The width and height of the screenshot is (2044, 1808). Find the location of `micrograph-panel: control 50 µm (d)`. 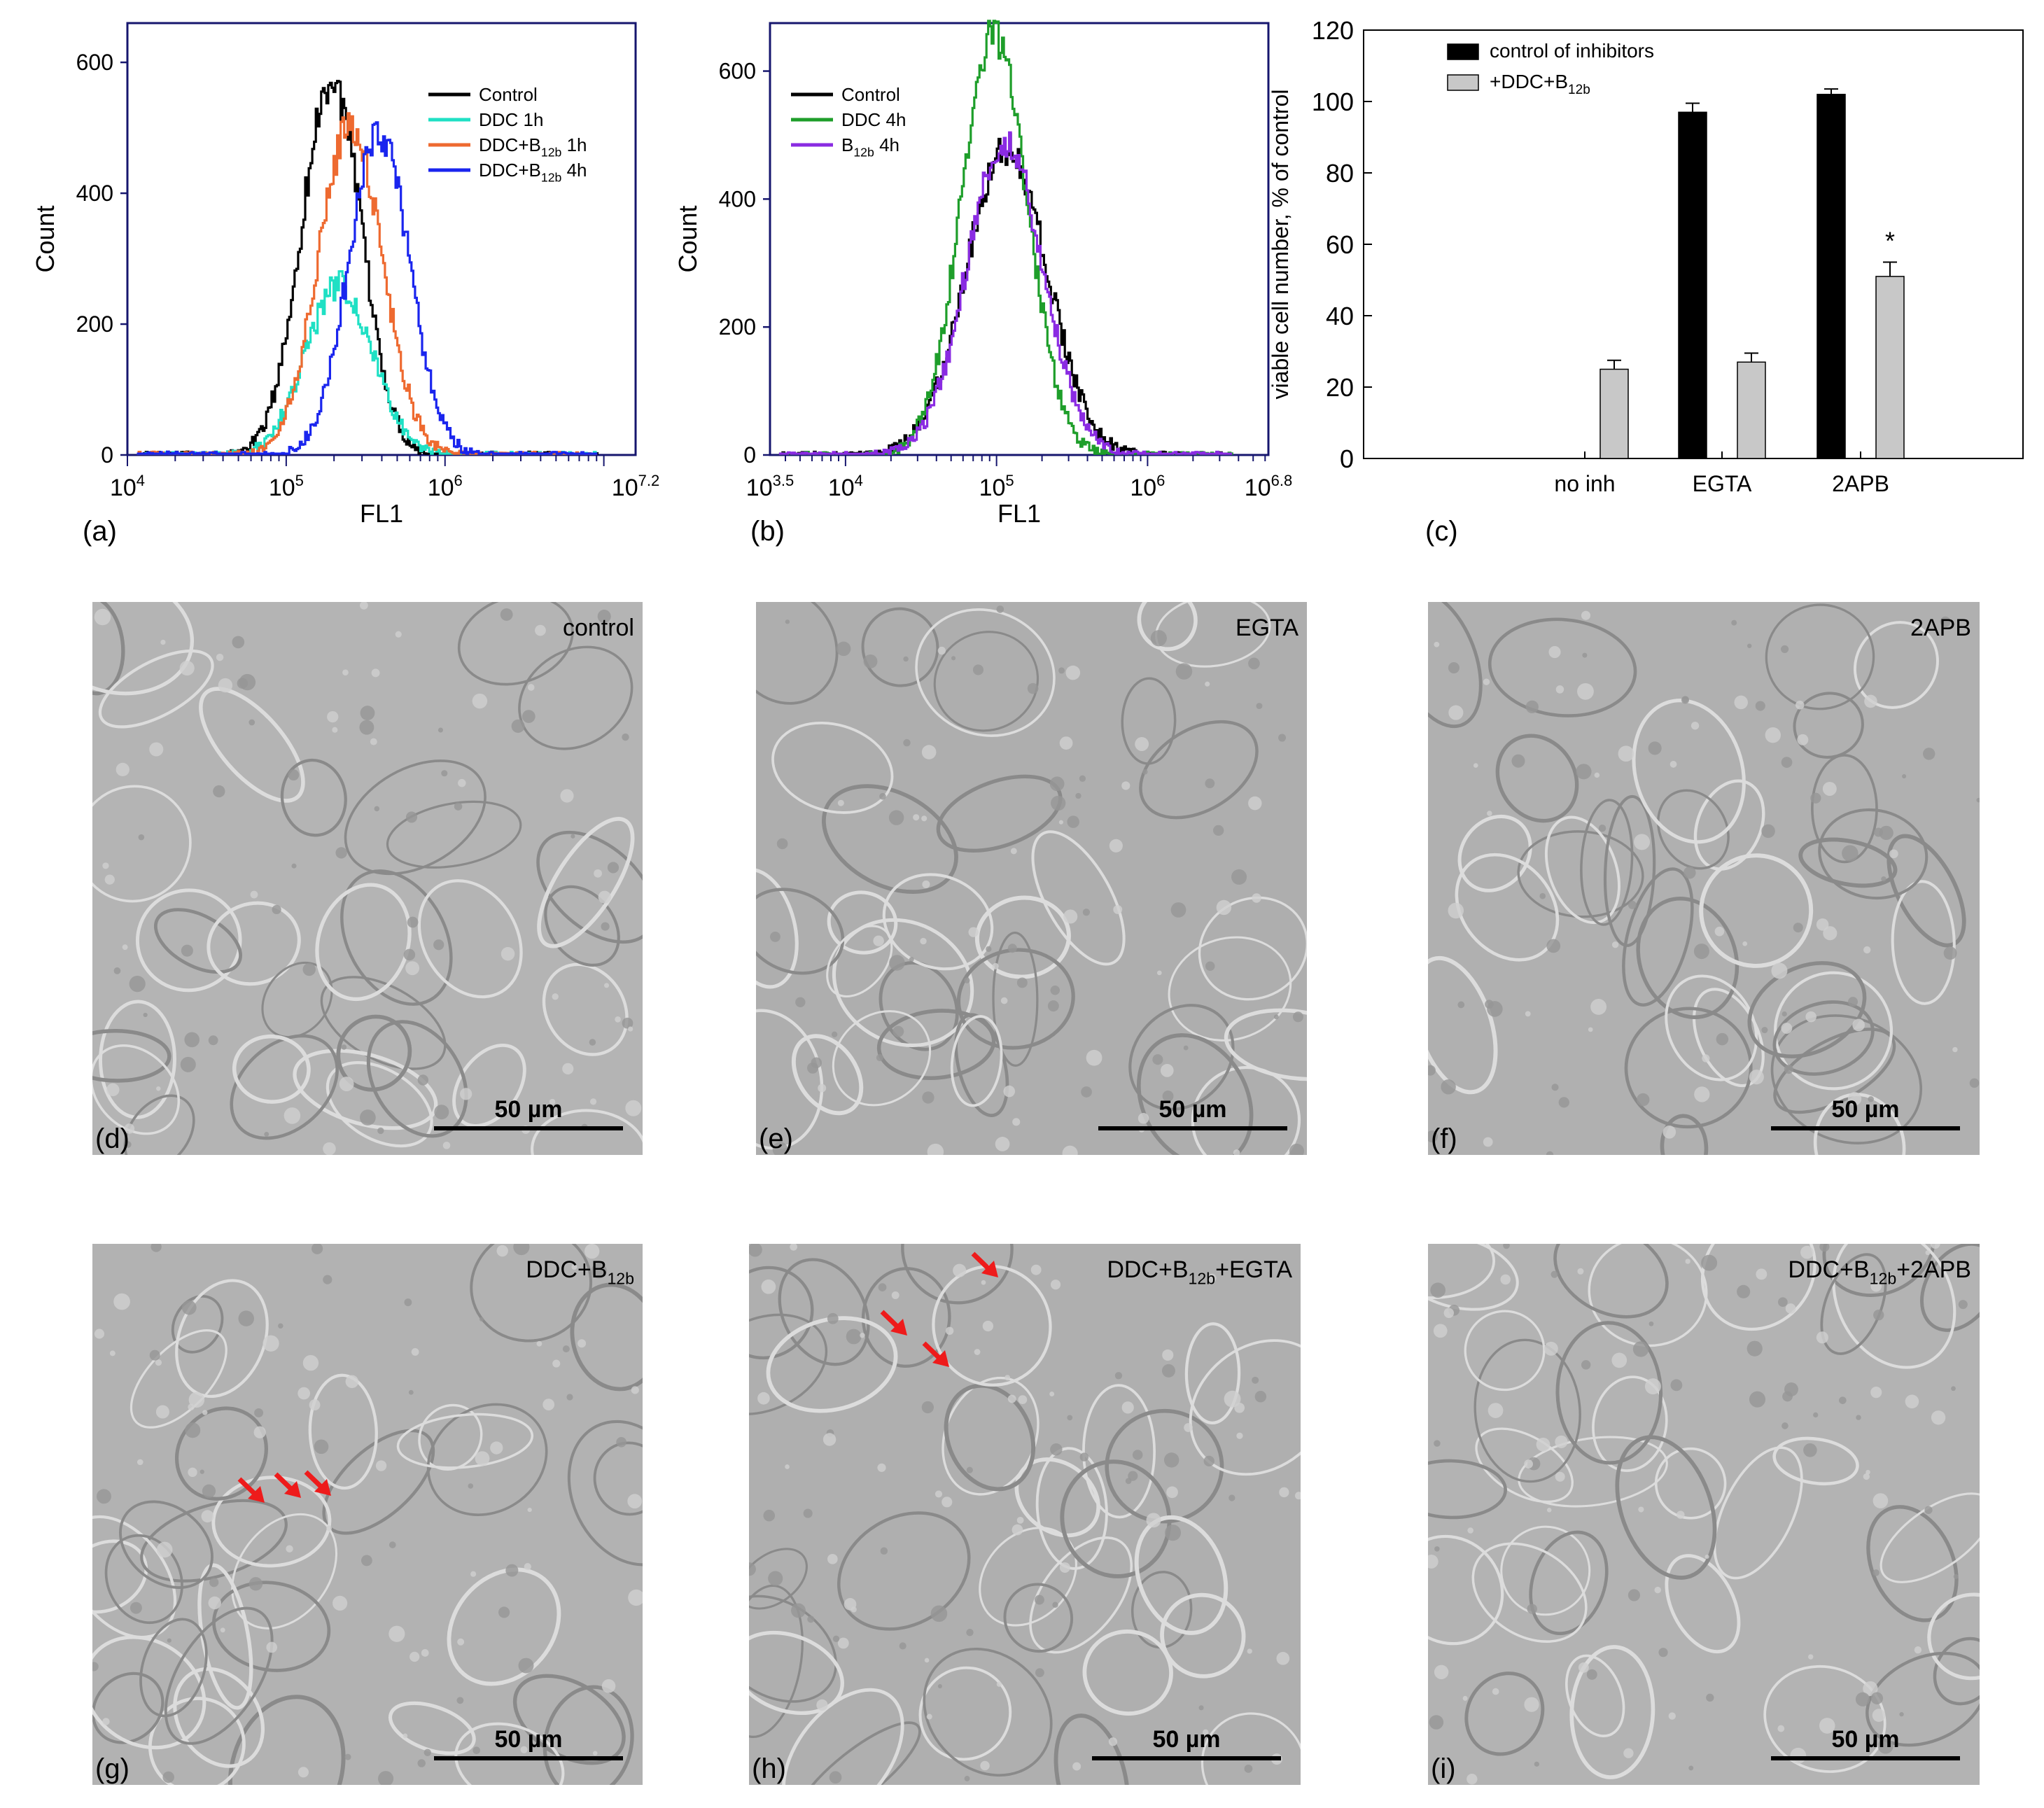

micrograph-panel: control 50 µm (d) is located at coordinates (367, 878).